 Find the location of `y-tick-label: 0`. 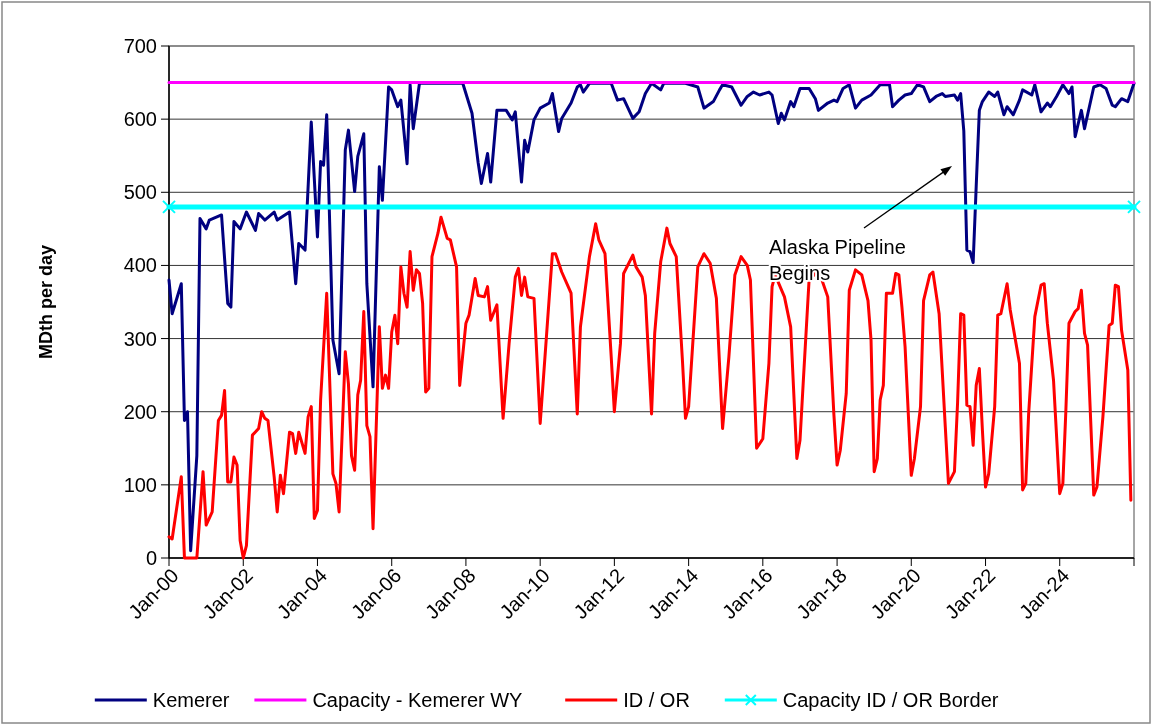

y-tick-label: 0 is located at coordinates (151, 558).